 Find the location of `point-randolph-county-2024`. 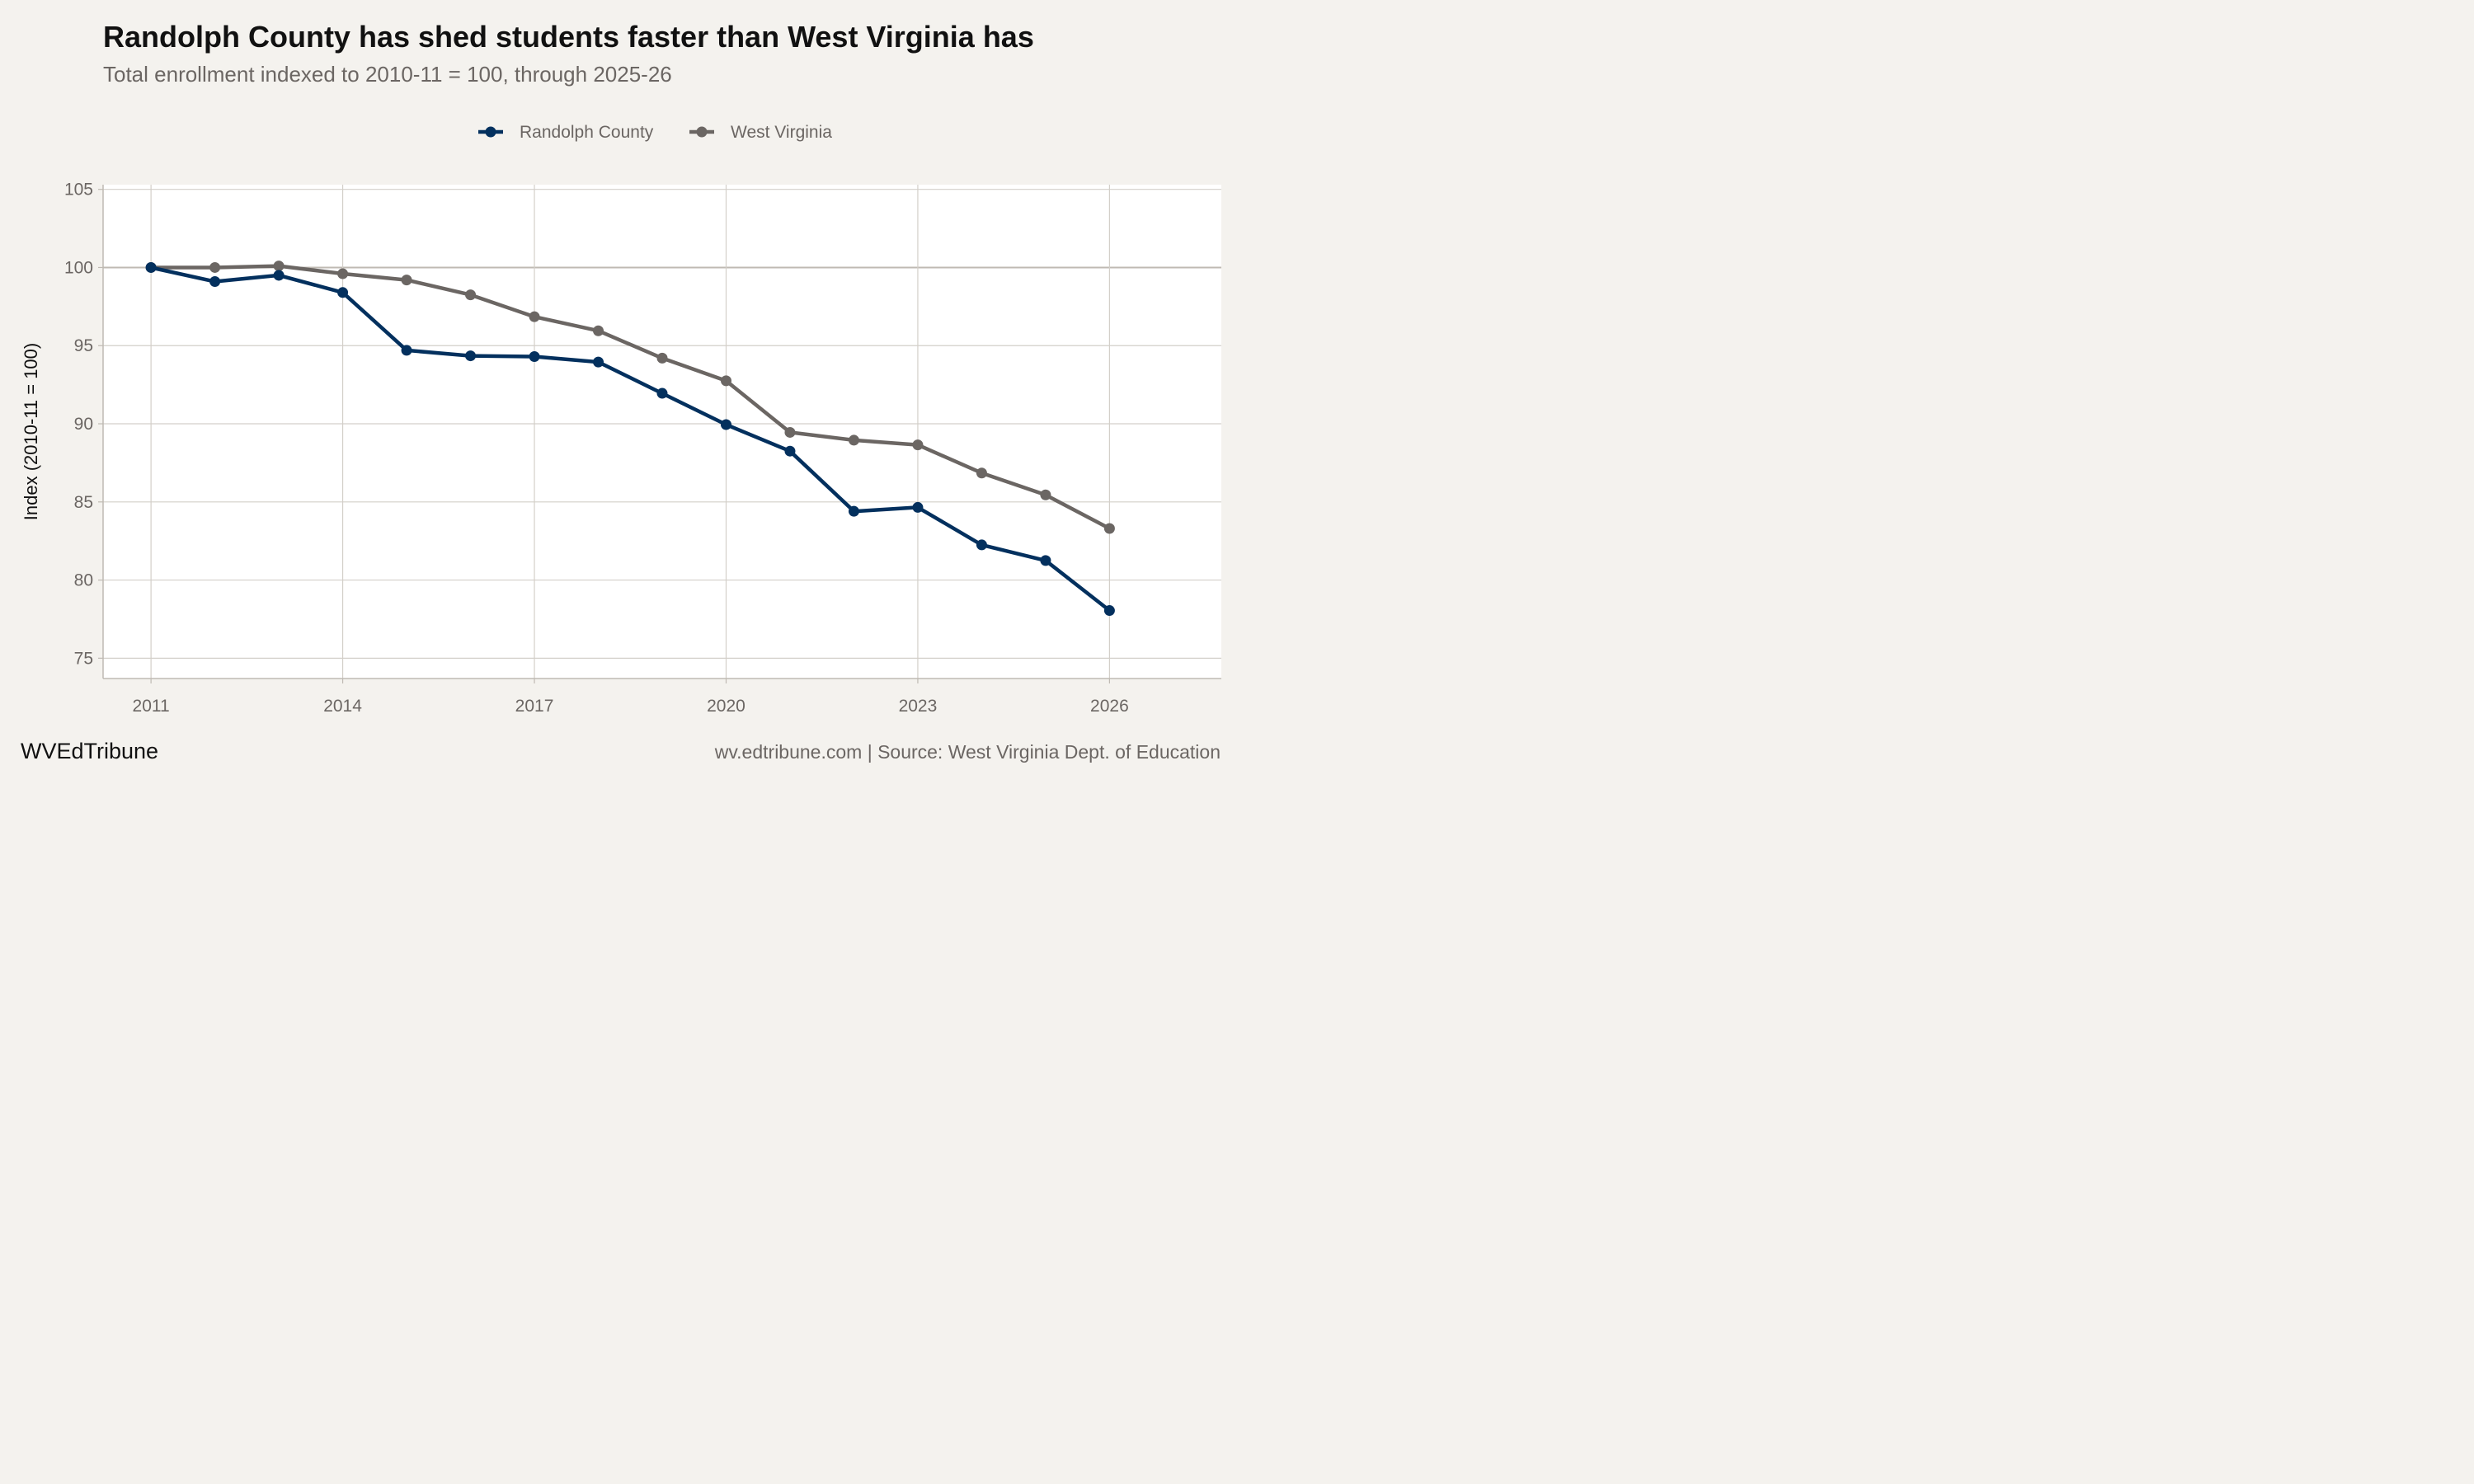

point-randolph-county-2024 is located at coordinates (981, 545).